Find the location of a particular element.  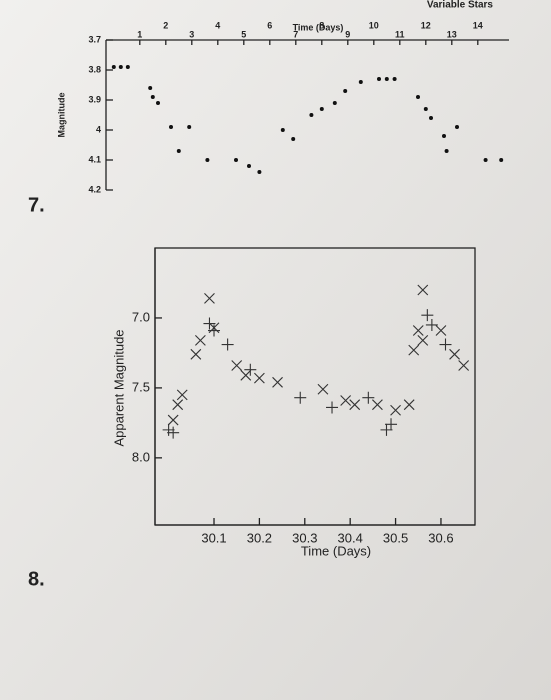

x-tick-label: 7 is located at coordinates (295, 34).